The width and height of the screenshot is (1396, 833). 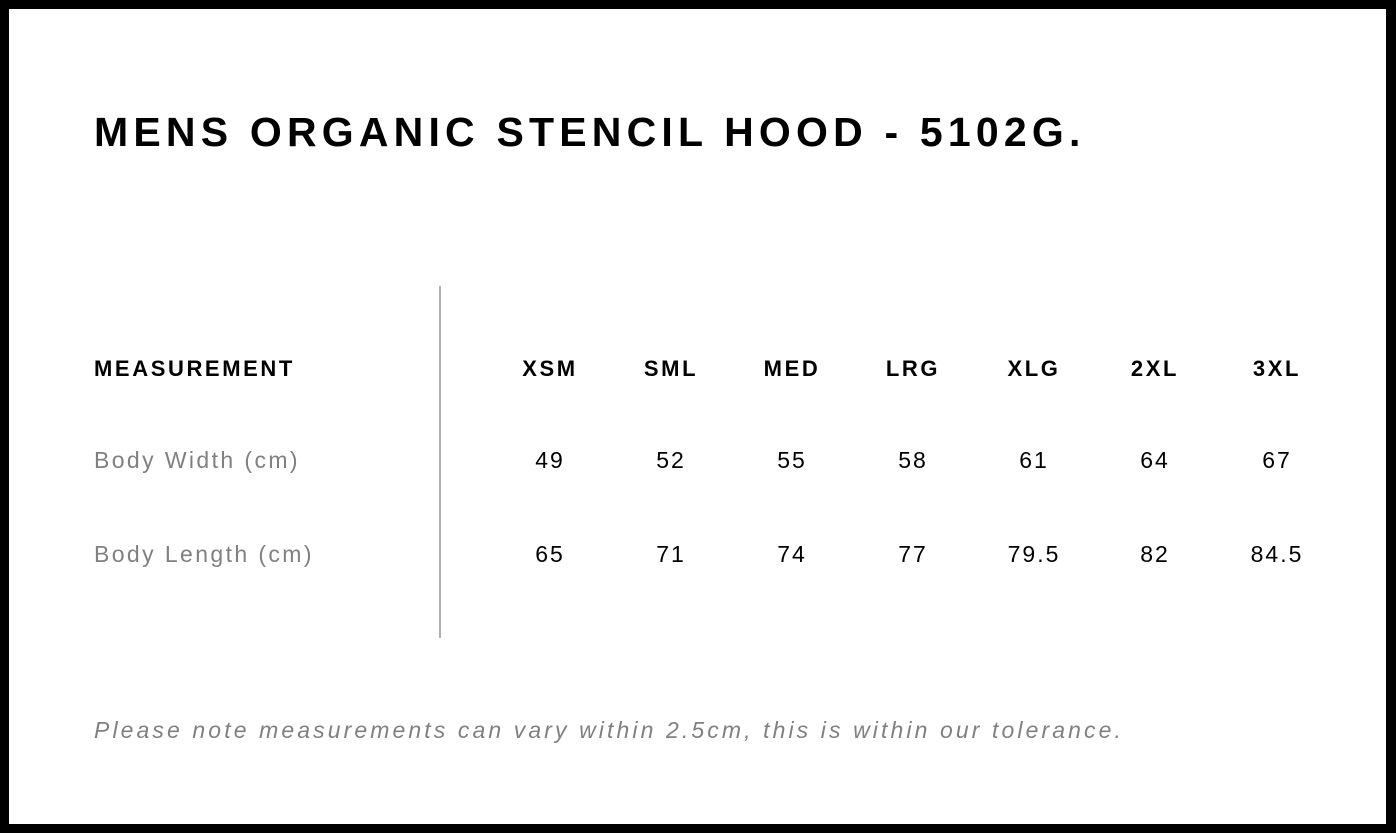 What do you see at coordinates (1034, 368) in the screenshot?
I see `size-header-xlg: XLG` at bounding box center [1034, 368].